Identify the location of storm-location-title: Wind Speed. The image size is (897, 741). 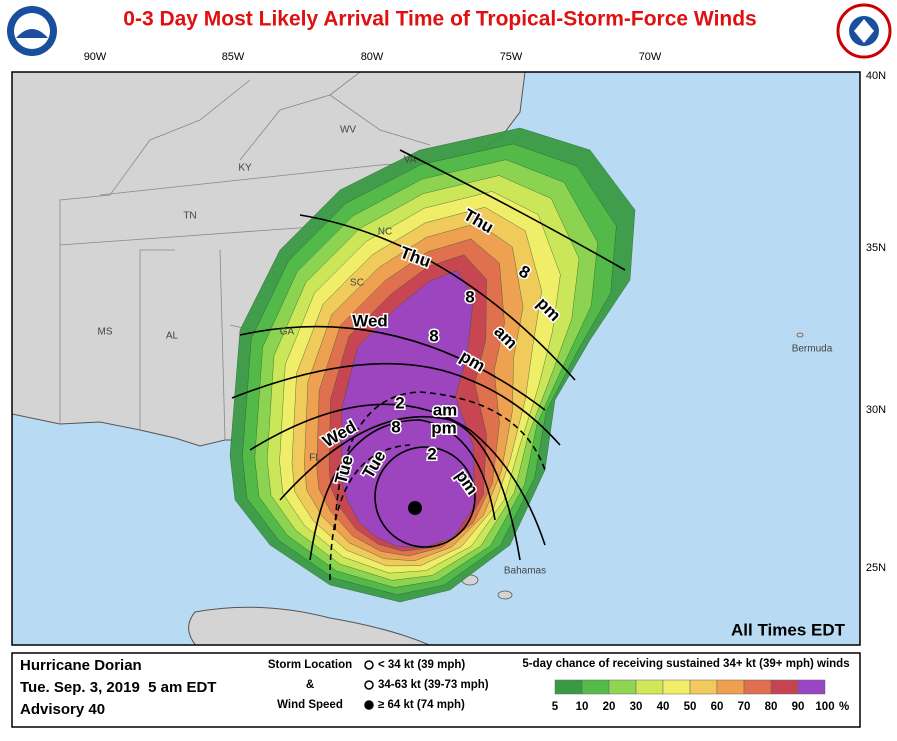
(310, 705).